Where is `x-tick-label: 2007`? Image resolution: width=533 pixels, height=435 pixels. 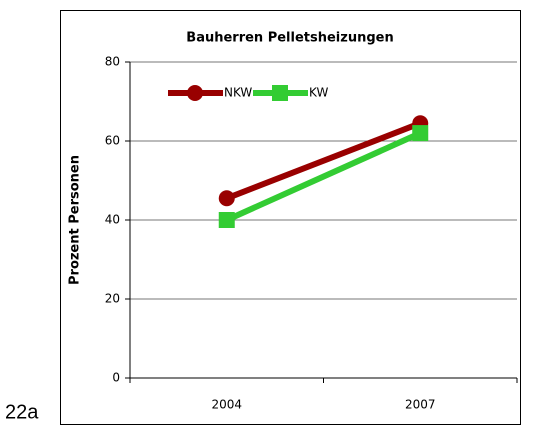
x-tick-label: 2007 is located at coordinates (420, 405).